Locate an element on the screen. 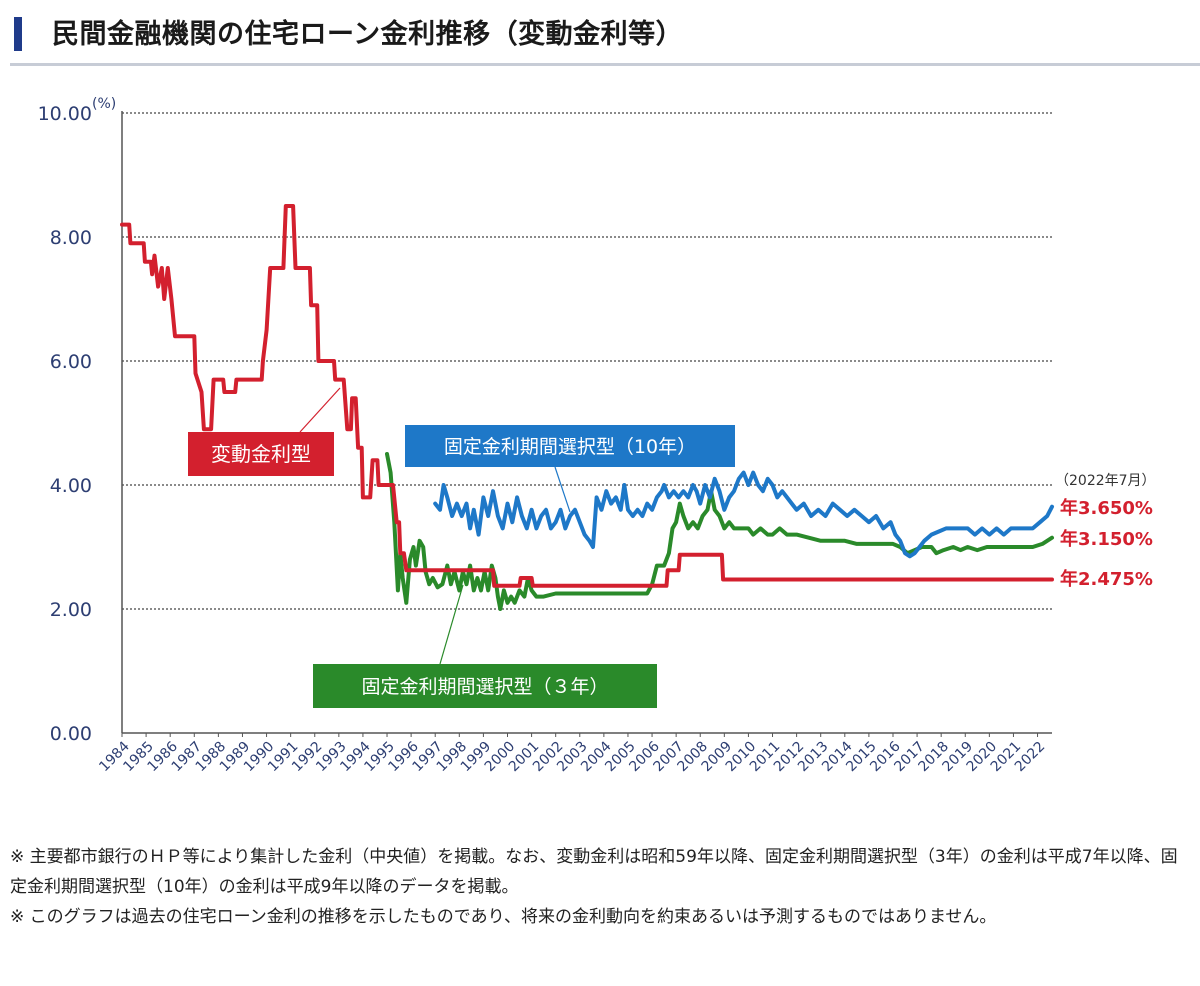  end-labels: （2022年7月） 年2.475% 年3.650% 年3.150% is located at coordinates (1105, 531).